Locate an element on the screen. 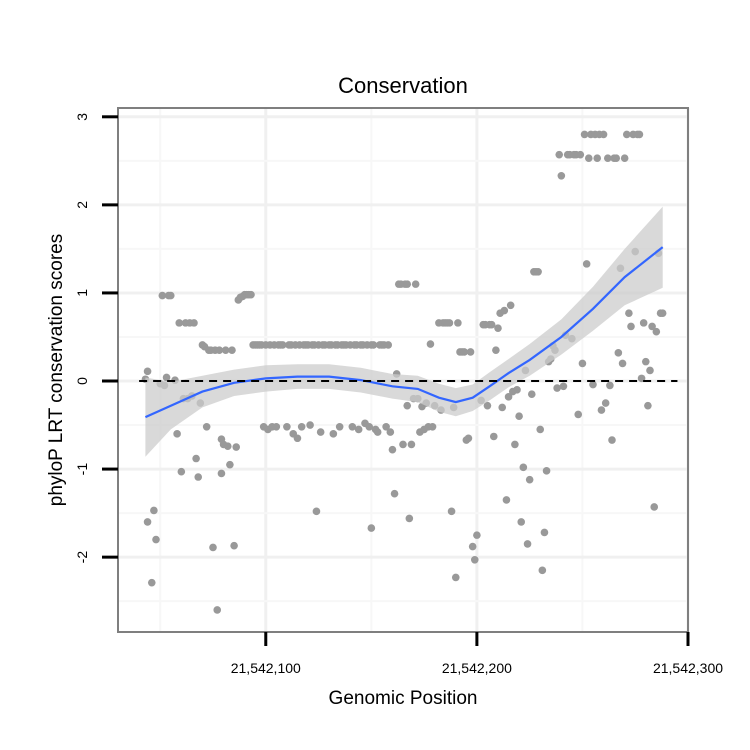 The image size is (750, 750). x-tick-label: 21,542,100 is located at coordinates (266, 668).